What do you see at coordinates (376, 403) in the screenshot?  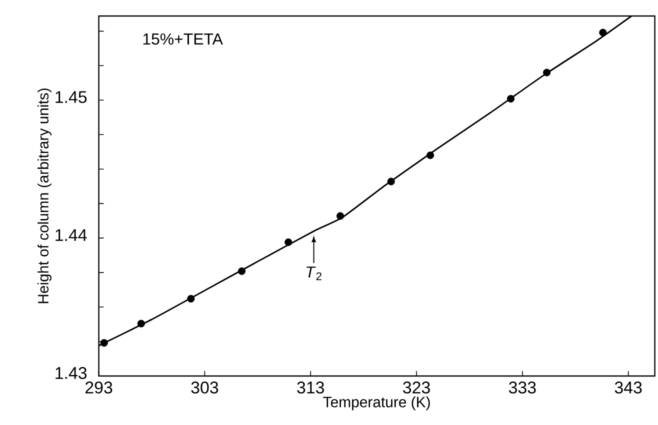 I see `x-axis-title: Temperature (K)` at bounding box center [376, 403].